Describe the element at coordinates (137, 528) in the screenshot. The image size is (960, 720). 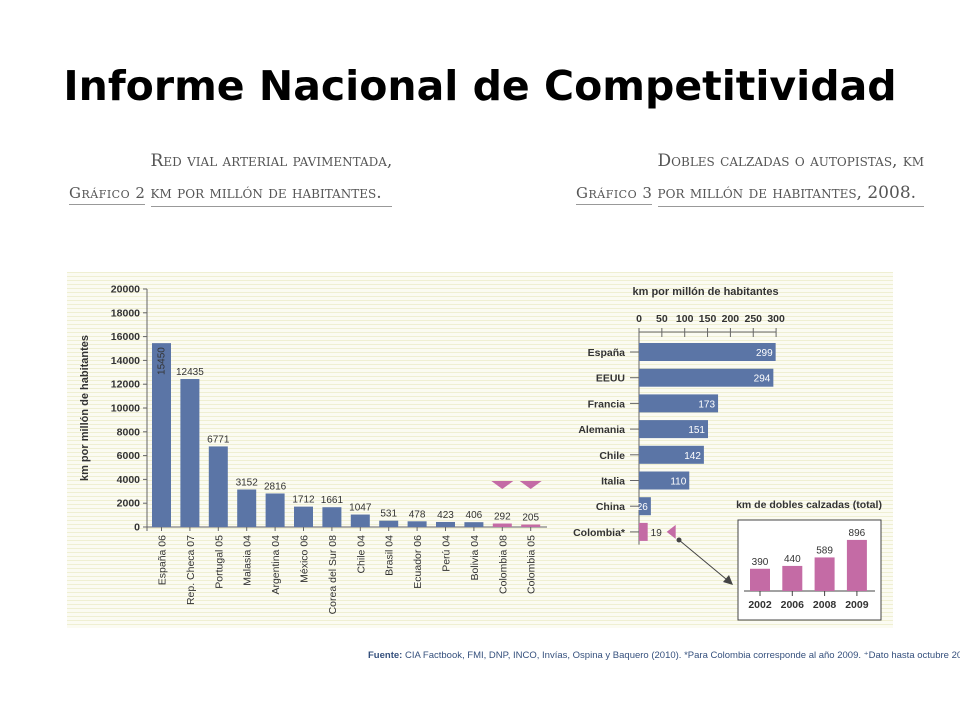
I see `chart2-y-tick-label: 0` at that location.